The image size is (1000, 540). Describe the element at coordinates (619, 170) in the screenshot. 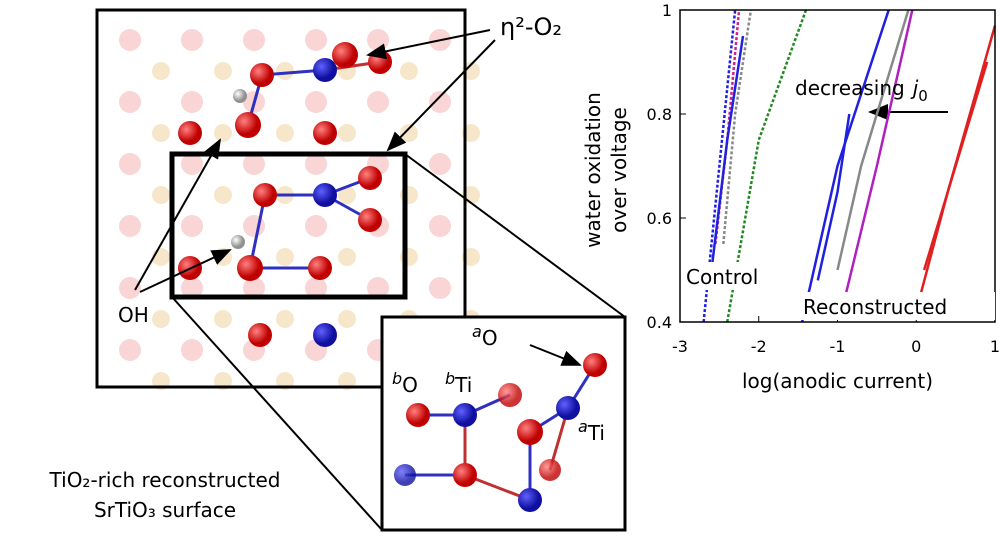

I see `y-axis-label: over voltage` at that location.